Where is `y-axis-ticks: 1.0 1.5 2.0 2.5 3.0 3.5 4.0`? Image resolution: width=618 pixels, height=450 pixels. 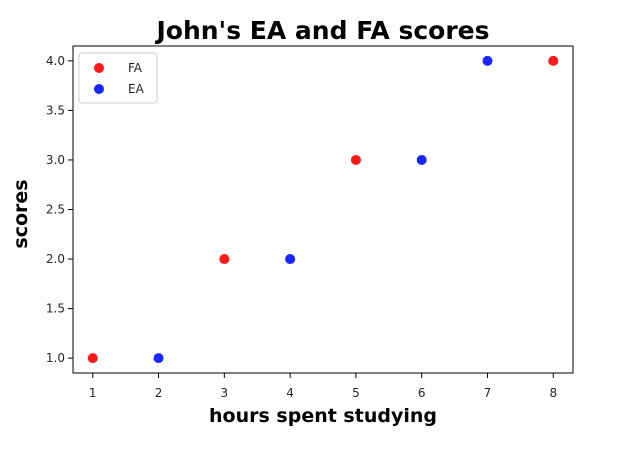 y-axis-ticks: 1.0 1.5 2.0 2.5 3.0 3.5 4.0 is located at coordinates (59, 209).